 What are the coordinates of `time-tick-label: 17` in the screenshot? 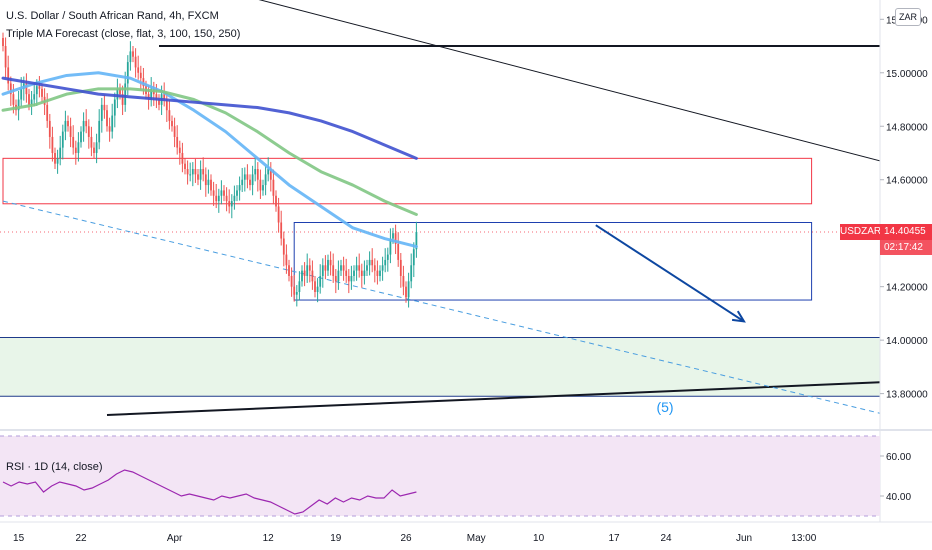 It's located at (614, 538).